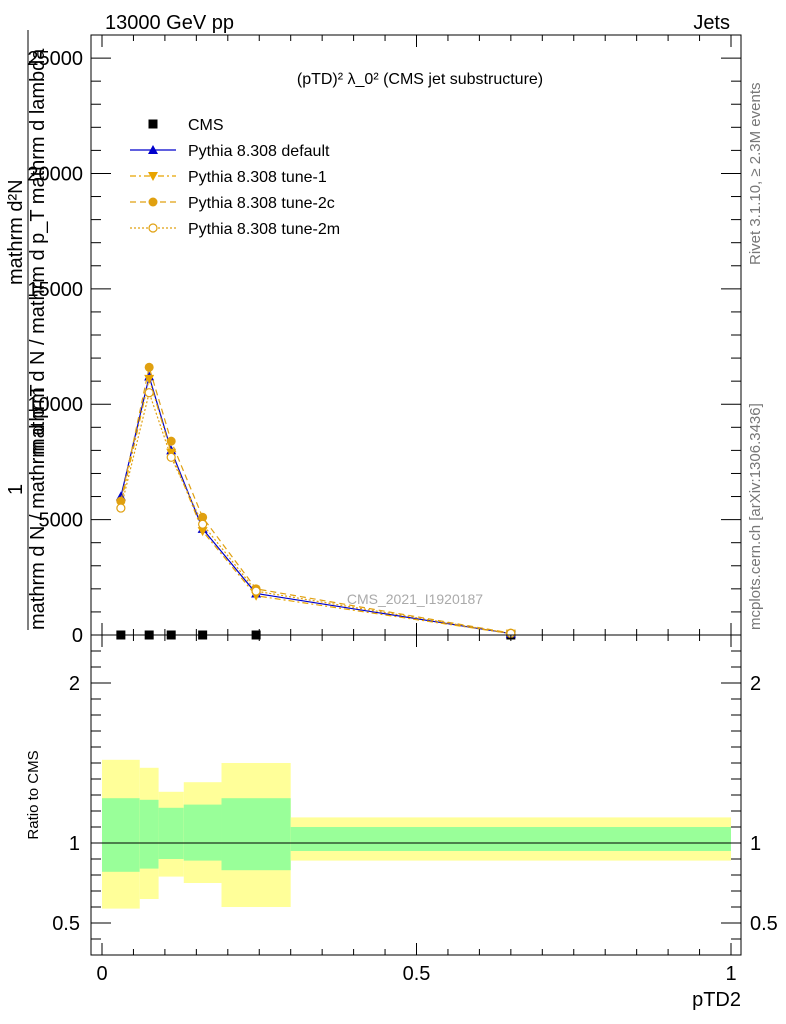  What do you see at coordinates (755, 174) in the screenshot?
I see `rivet-label: Rivet 3.1.10, ≥ 2.3M events` at bounding box center [755, 174].